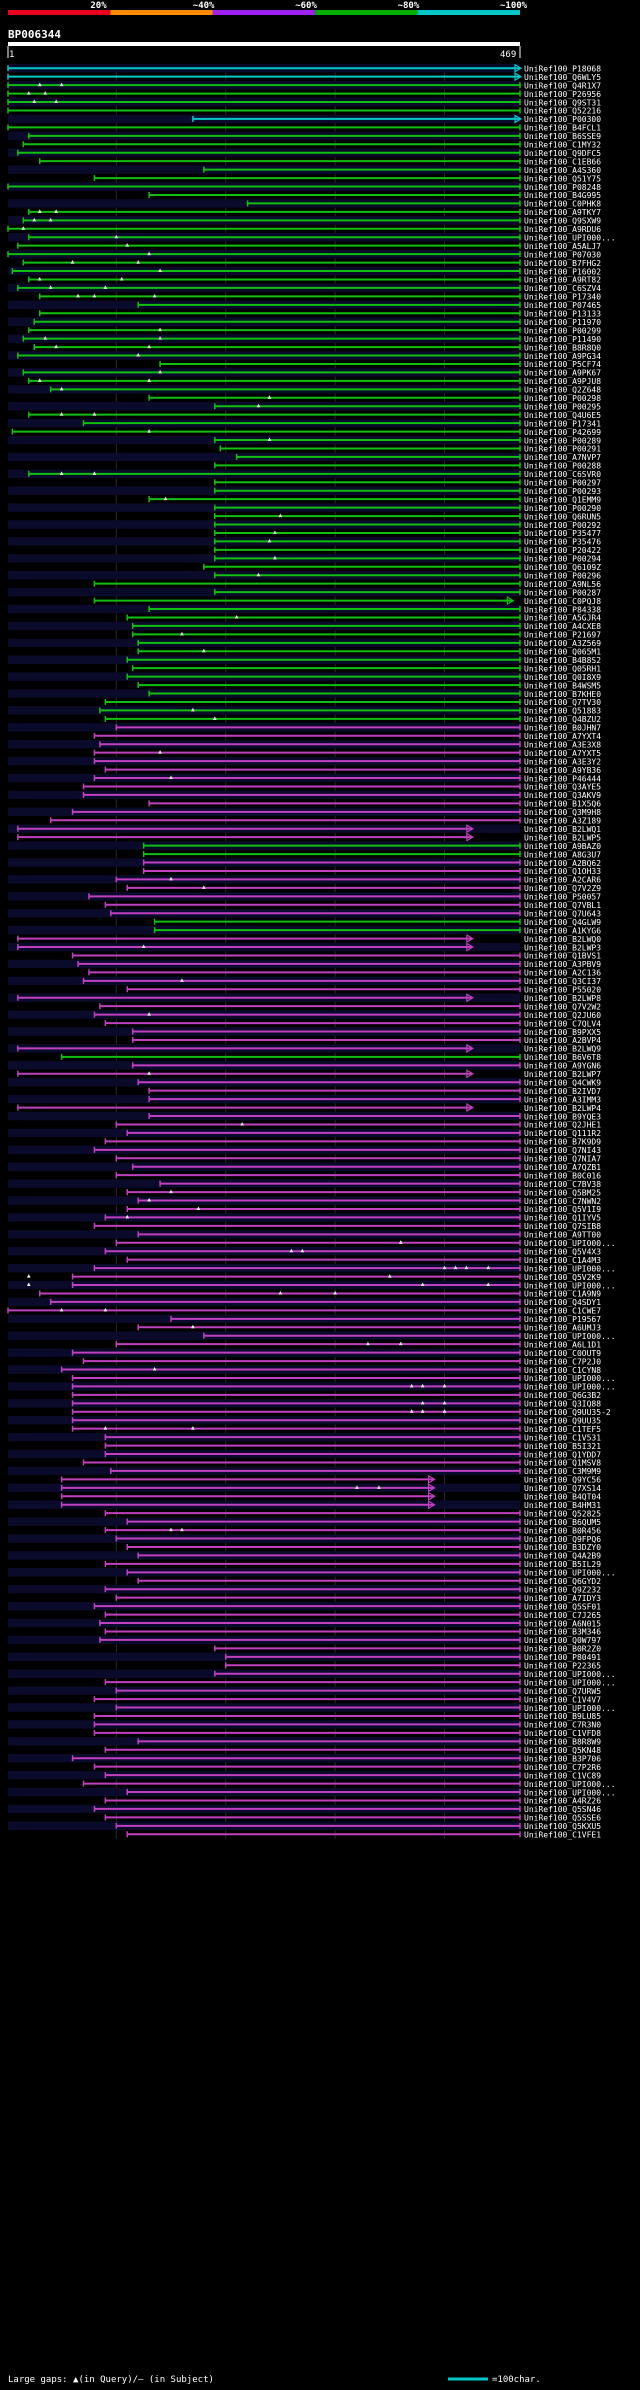  I want to click on hit-row: UniRef100_Q4A2B9, so click(304, 1556).